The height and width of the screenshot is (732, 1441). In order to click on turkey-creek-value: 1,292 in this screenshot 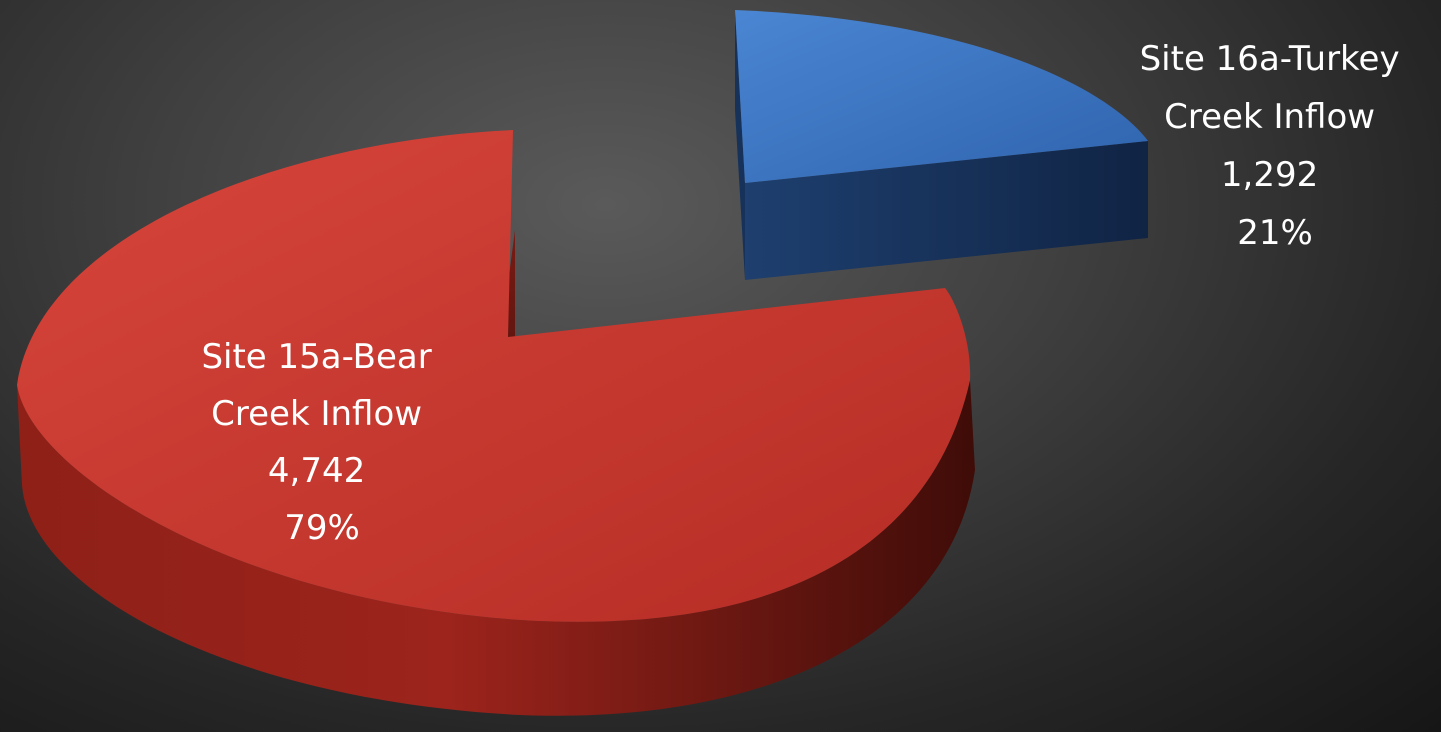, I will do `click(1269, 175)`.